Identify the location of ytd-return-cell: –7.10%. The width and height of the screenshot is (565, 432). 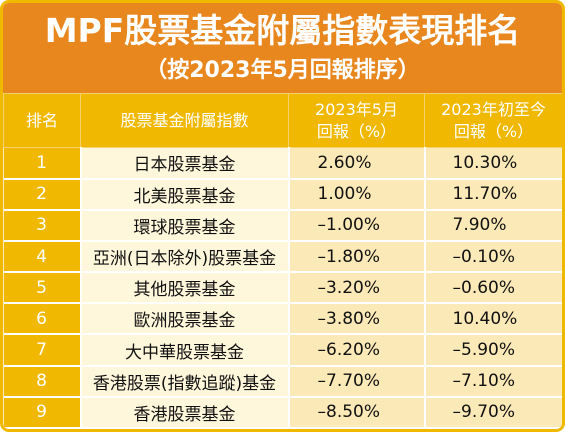
(493, 381).